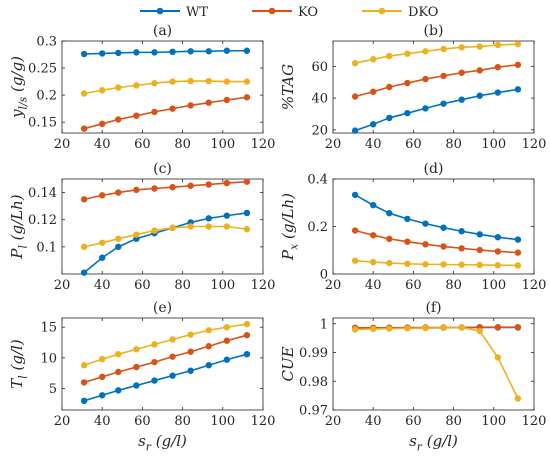  What do you see at coordinates (263, 144) in the screenshot?
I see `x-tick-label: 120` at bounding box center [263, 144].